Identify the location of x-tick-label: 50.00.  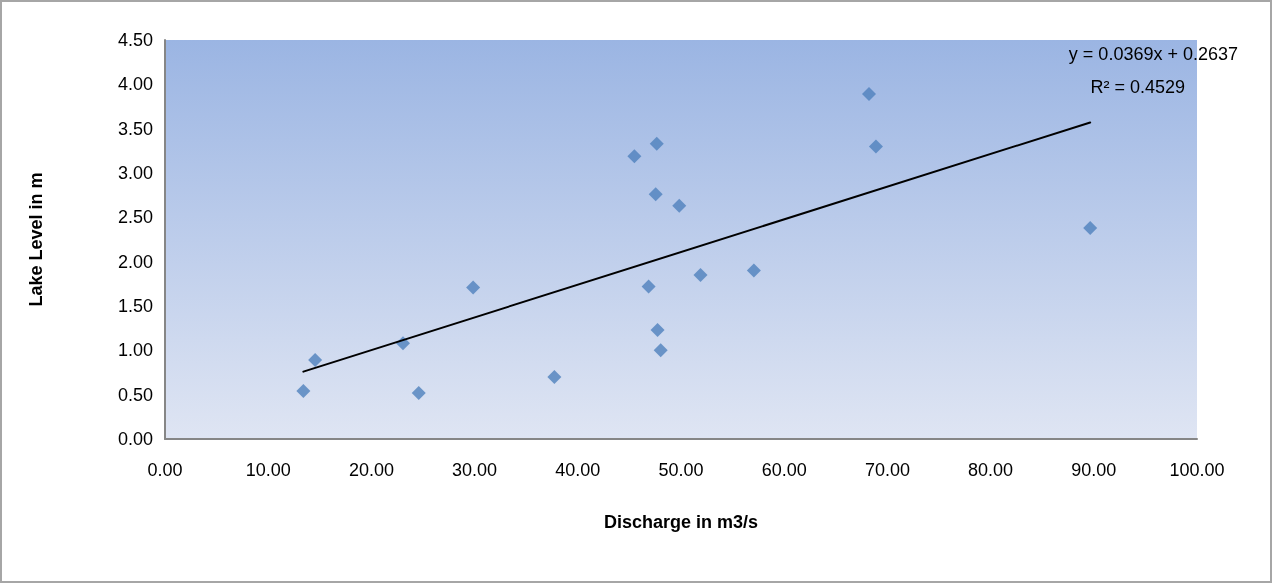
(681, 470).